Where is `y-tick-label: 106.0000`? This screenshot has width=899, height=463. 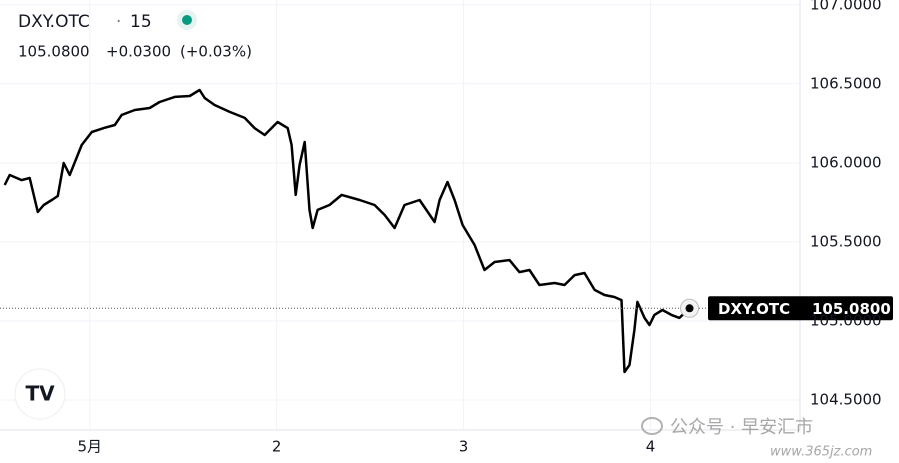
y-tick-label: 106.0000 is located at coordinates (846, 162).